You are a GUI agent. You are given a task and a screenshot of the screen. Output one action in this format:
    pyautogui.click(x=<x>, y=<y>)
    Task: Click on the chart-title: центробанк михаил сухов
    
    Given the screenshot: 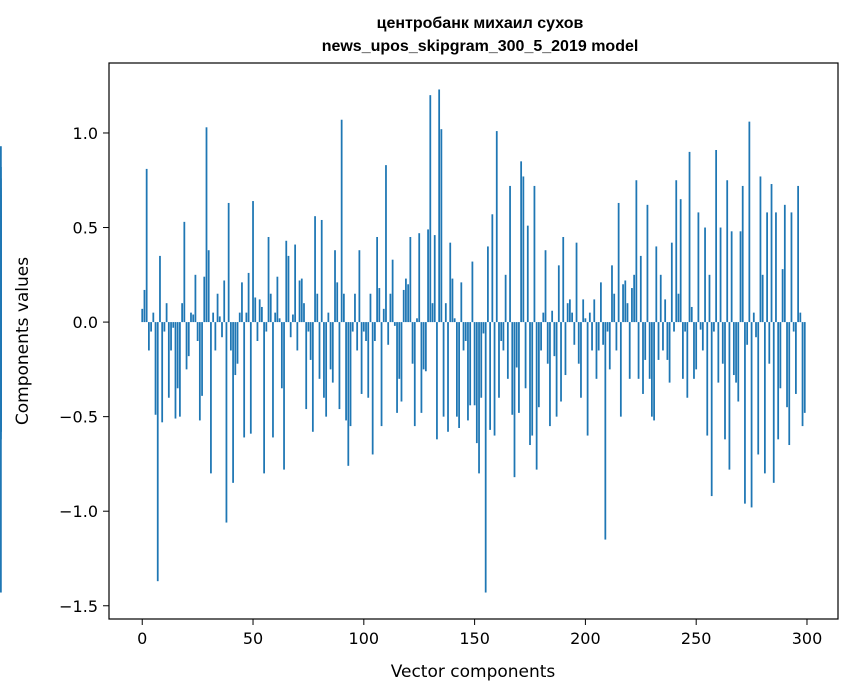 What is the action you would take?
    pyautogui.click(x=480, y=23)
    